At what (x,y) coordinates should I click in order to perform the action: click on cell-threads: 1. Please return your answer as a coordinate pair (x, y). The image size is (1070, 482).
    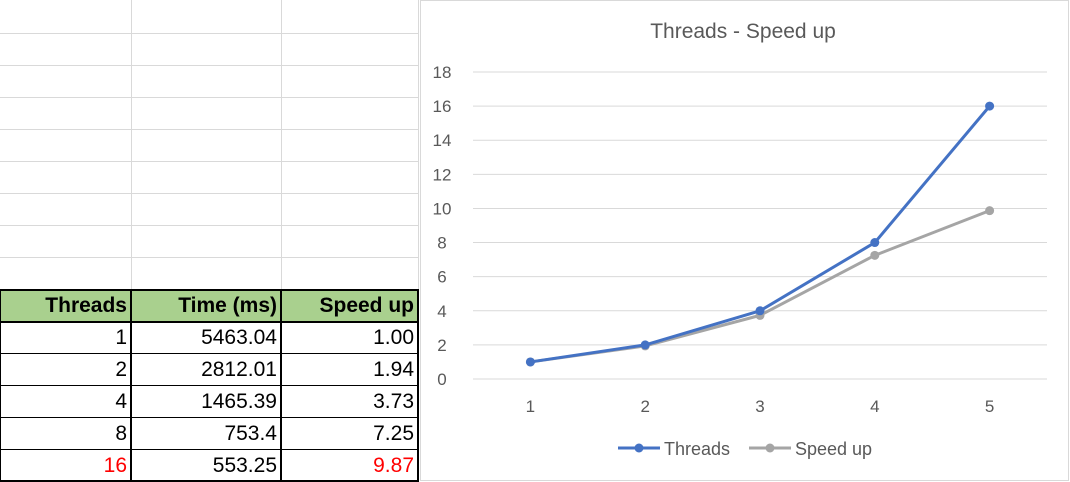
    Looking at the image, I should click on (121, 337).